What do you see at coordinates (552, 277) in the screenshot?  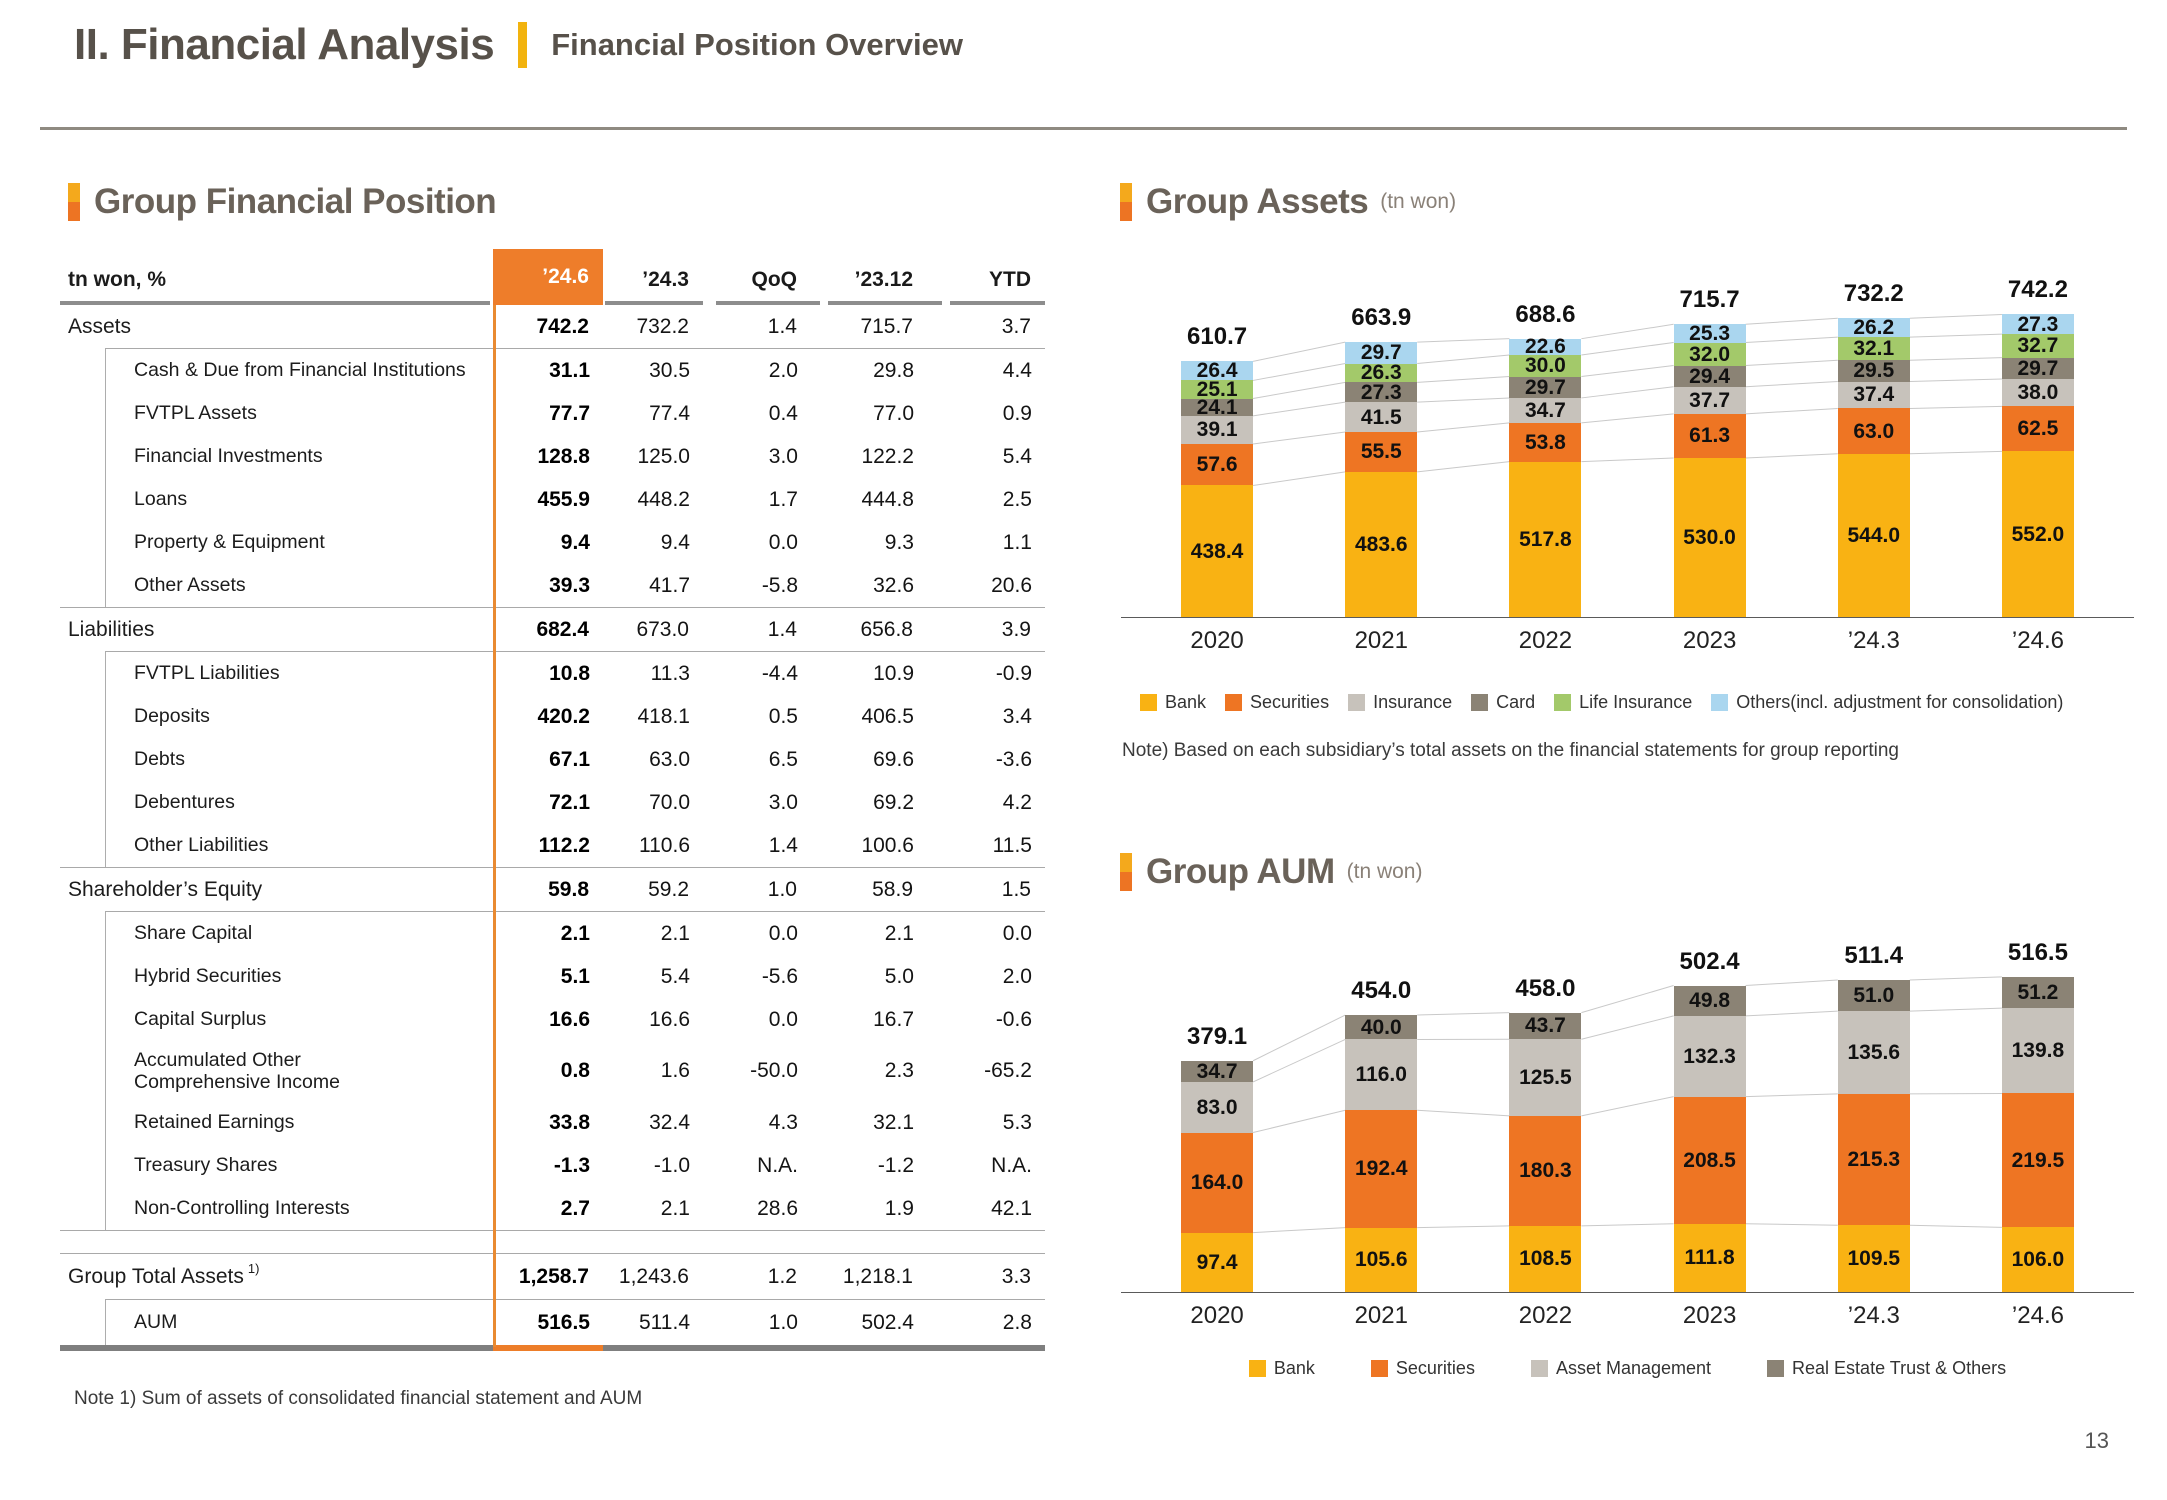 I see `table-header-row: tn won, % ’24.6 ’24.3 QoQ ’23.12 YTD` at bounding box center [552, 277].